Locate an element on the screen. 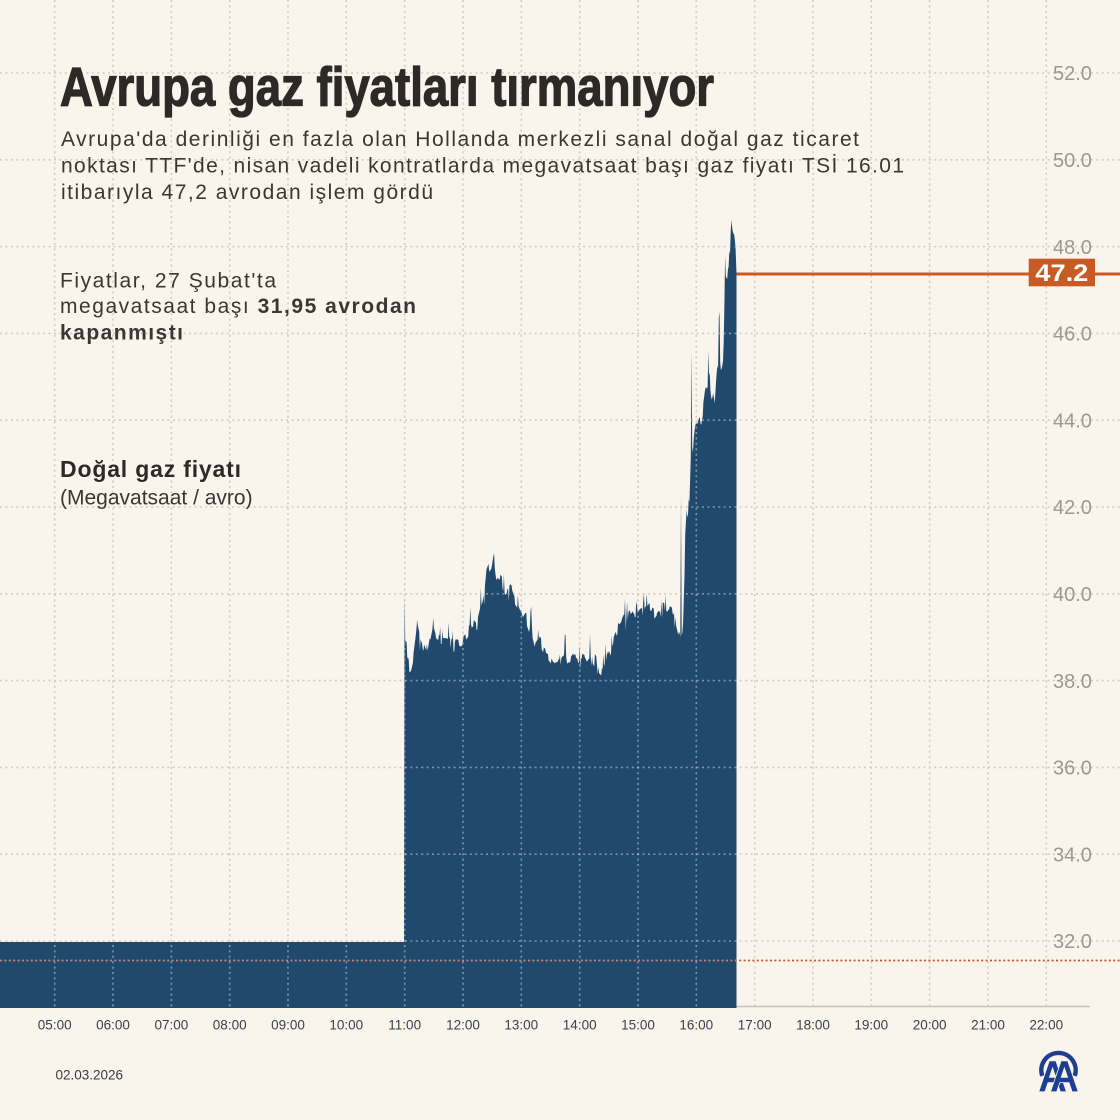 Image resolution: width=1120 pixels, height=1120 pixels. svg-text: megavatsaat başı 31,95 avrodan is located at coordinates (238, 306).